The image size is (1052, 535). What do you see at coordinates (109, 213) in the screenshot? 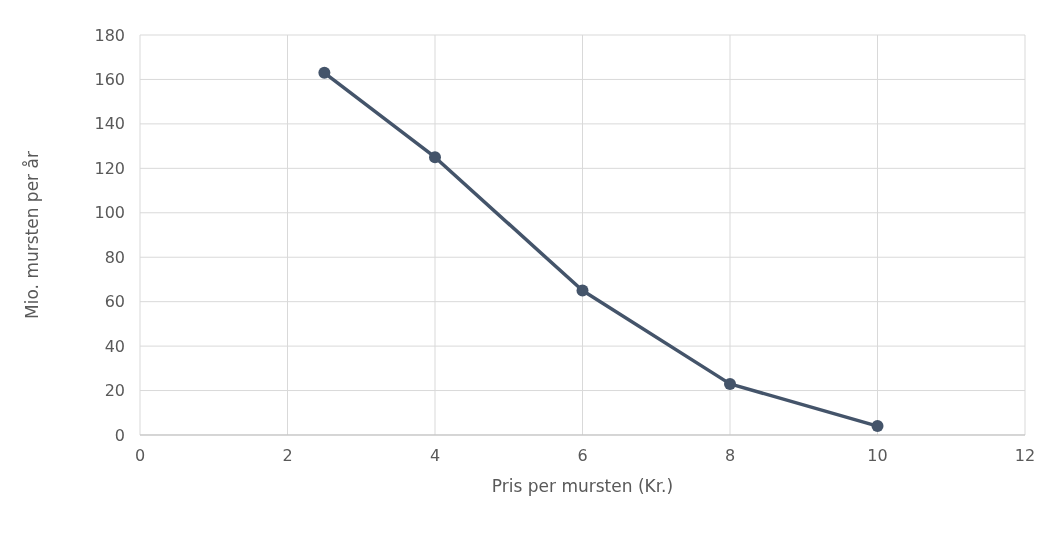
I see `y-tick-label: 100` at bounding box center [109, 213].